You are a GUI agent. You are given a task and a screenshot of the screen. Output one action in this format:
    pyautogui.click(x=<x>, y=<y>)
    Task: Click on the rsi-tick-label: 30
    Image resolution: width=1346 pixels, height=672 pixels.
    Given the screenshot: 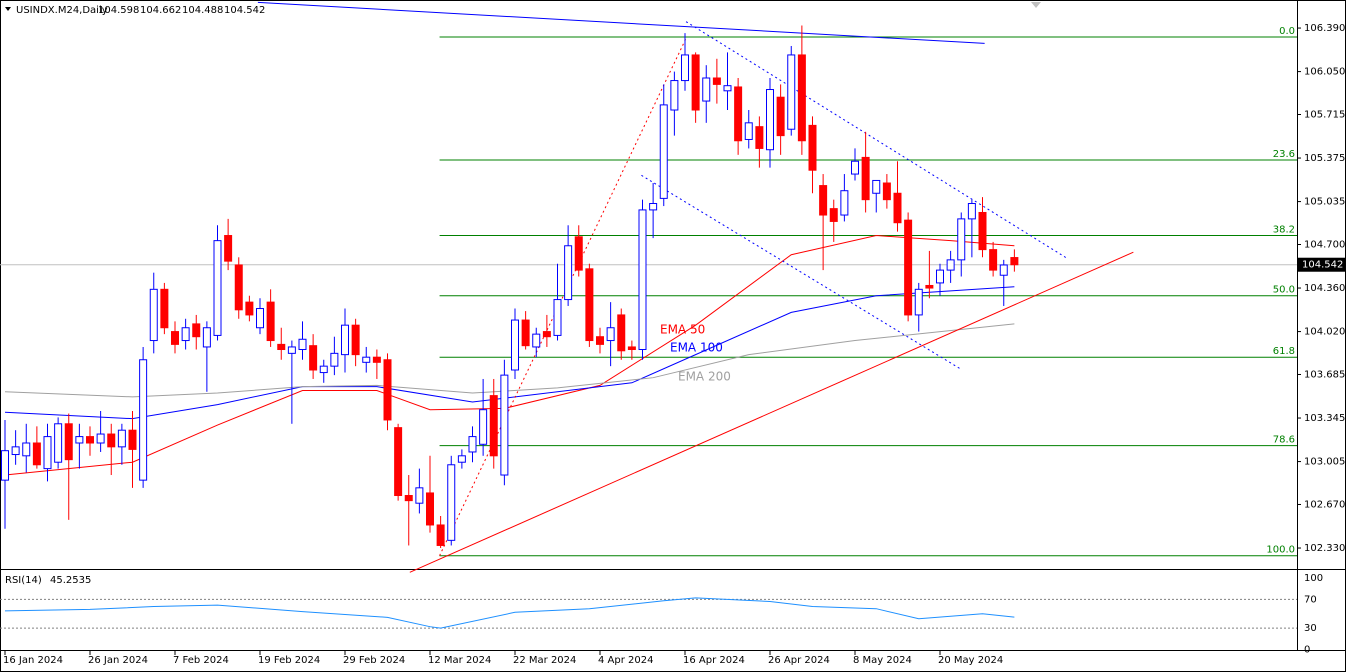 What is the action you would take?
    pyautogui.click(x=1310, y=628)
    